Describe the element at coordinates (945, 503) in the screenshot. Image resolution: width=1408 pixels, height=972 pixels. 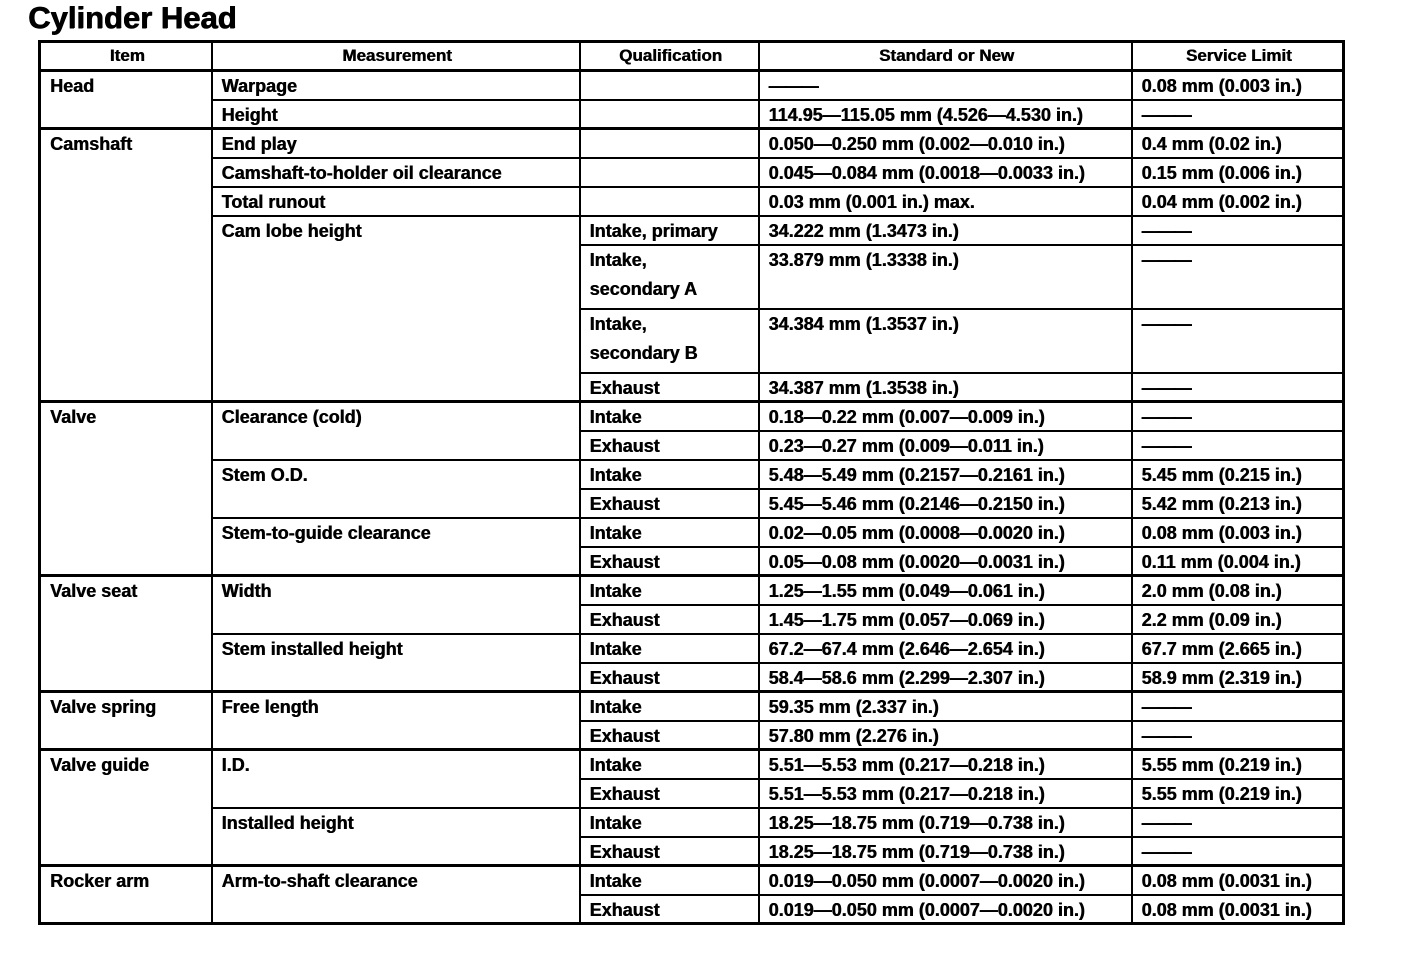
I see `cell-standard: 5.45—5.46 mm (0.2146—0.2150 in.)` at that location.